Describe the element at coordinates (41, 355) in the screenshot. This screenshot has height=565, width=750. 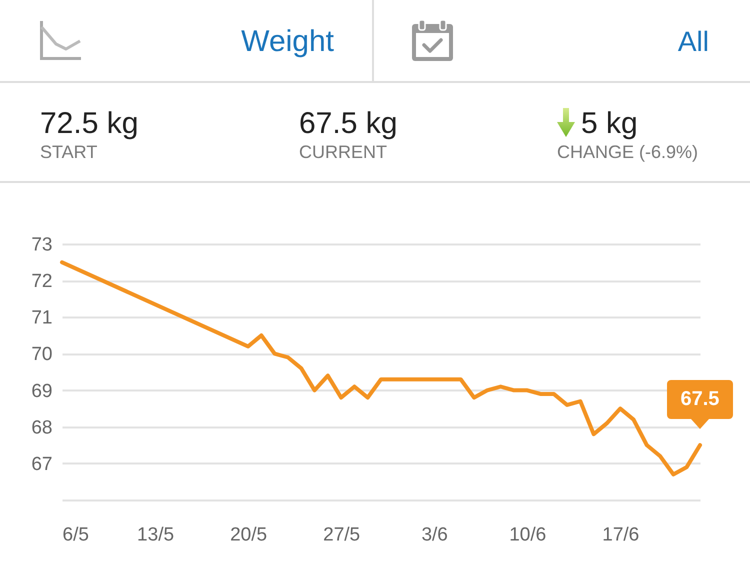
I see `y-tick-label: 70` at that location.